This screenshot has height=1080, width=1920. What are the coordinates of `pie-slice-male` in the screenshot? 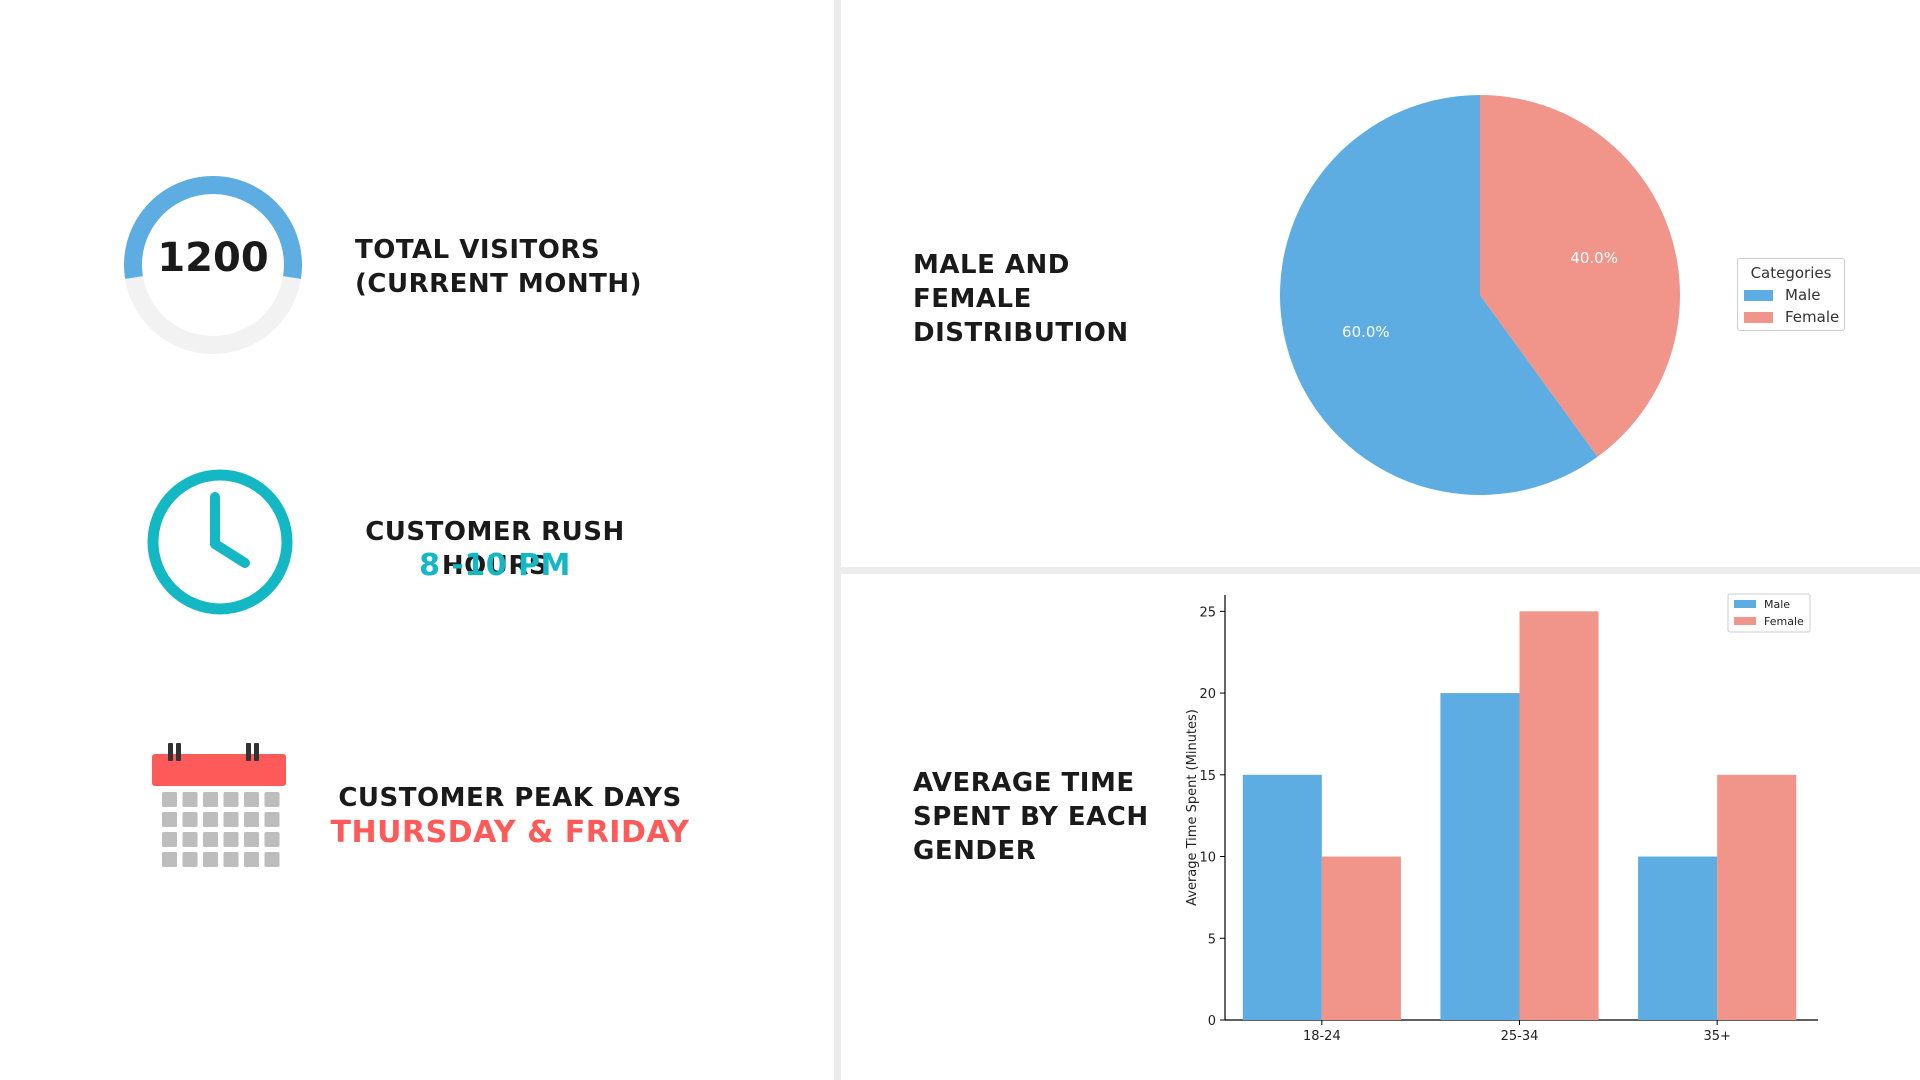 It's located at (1439, 295).